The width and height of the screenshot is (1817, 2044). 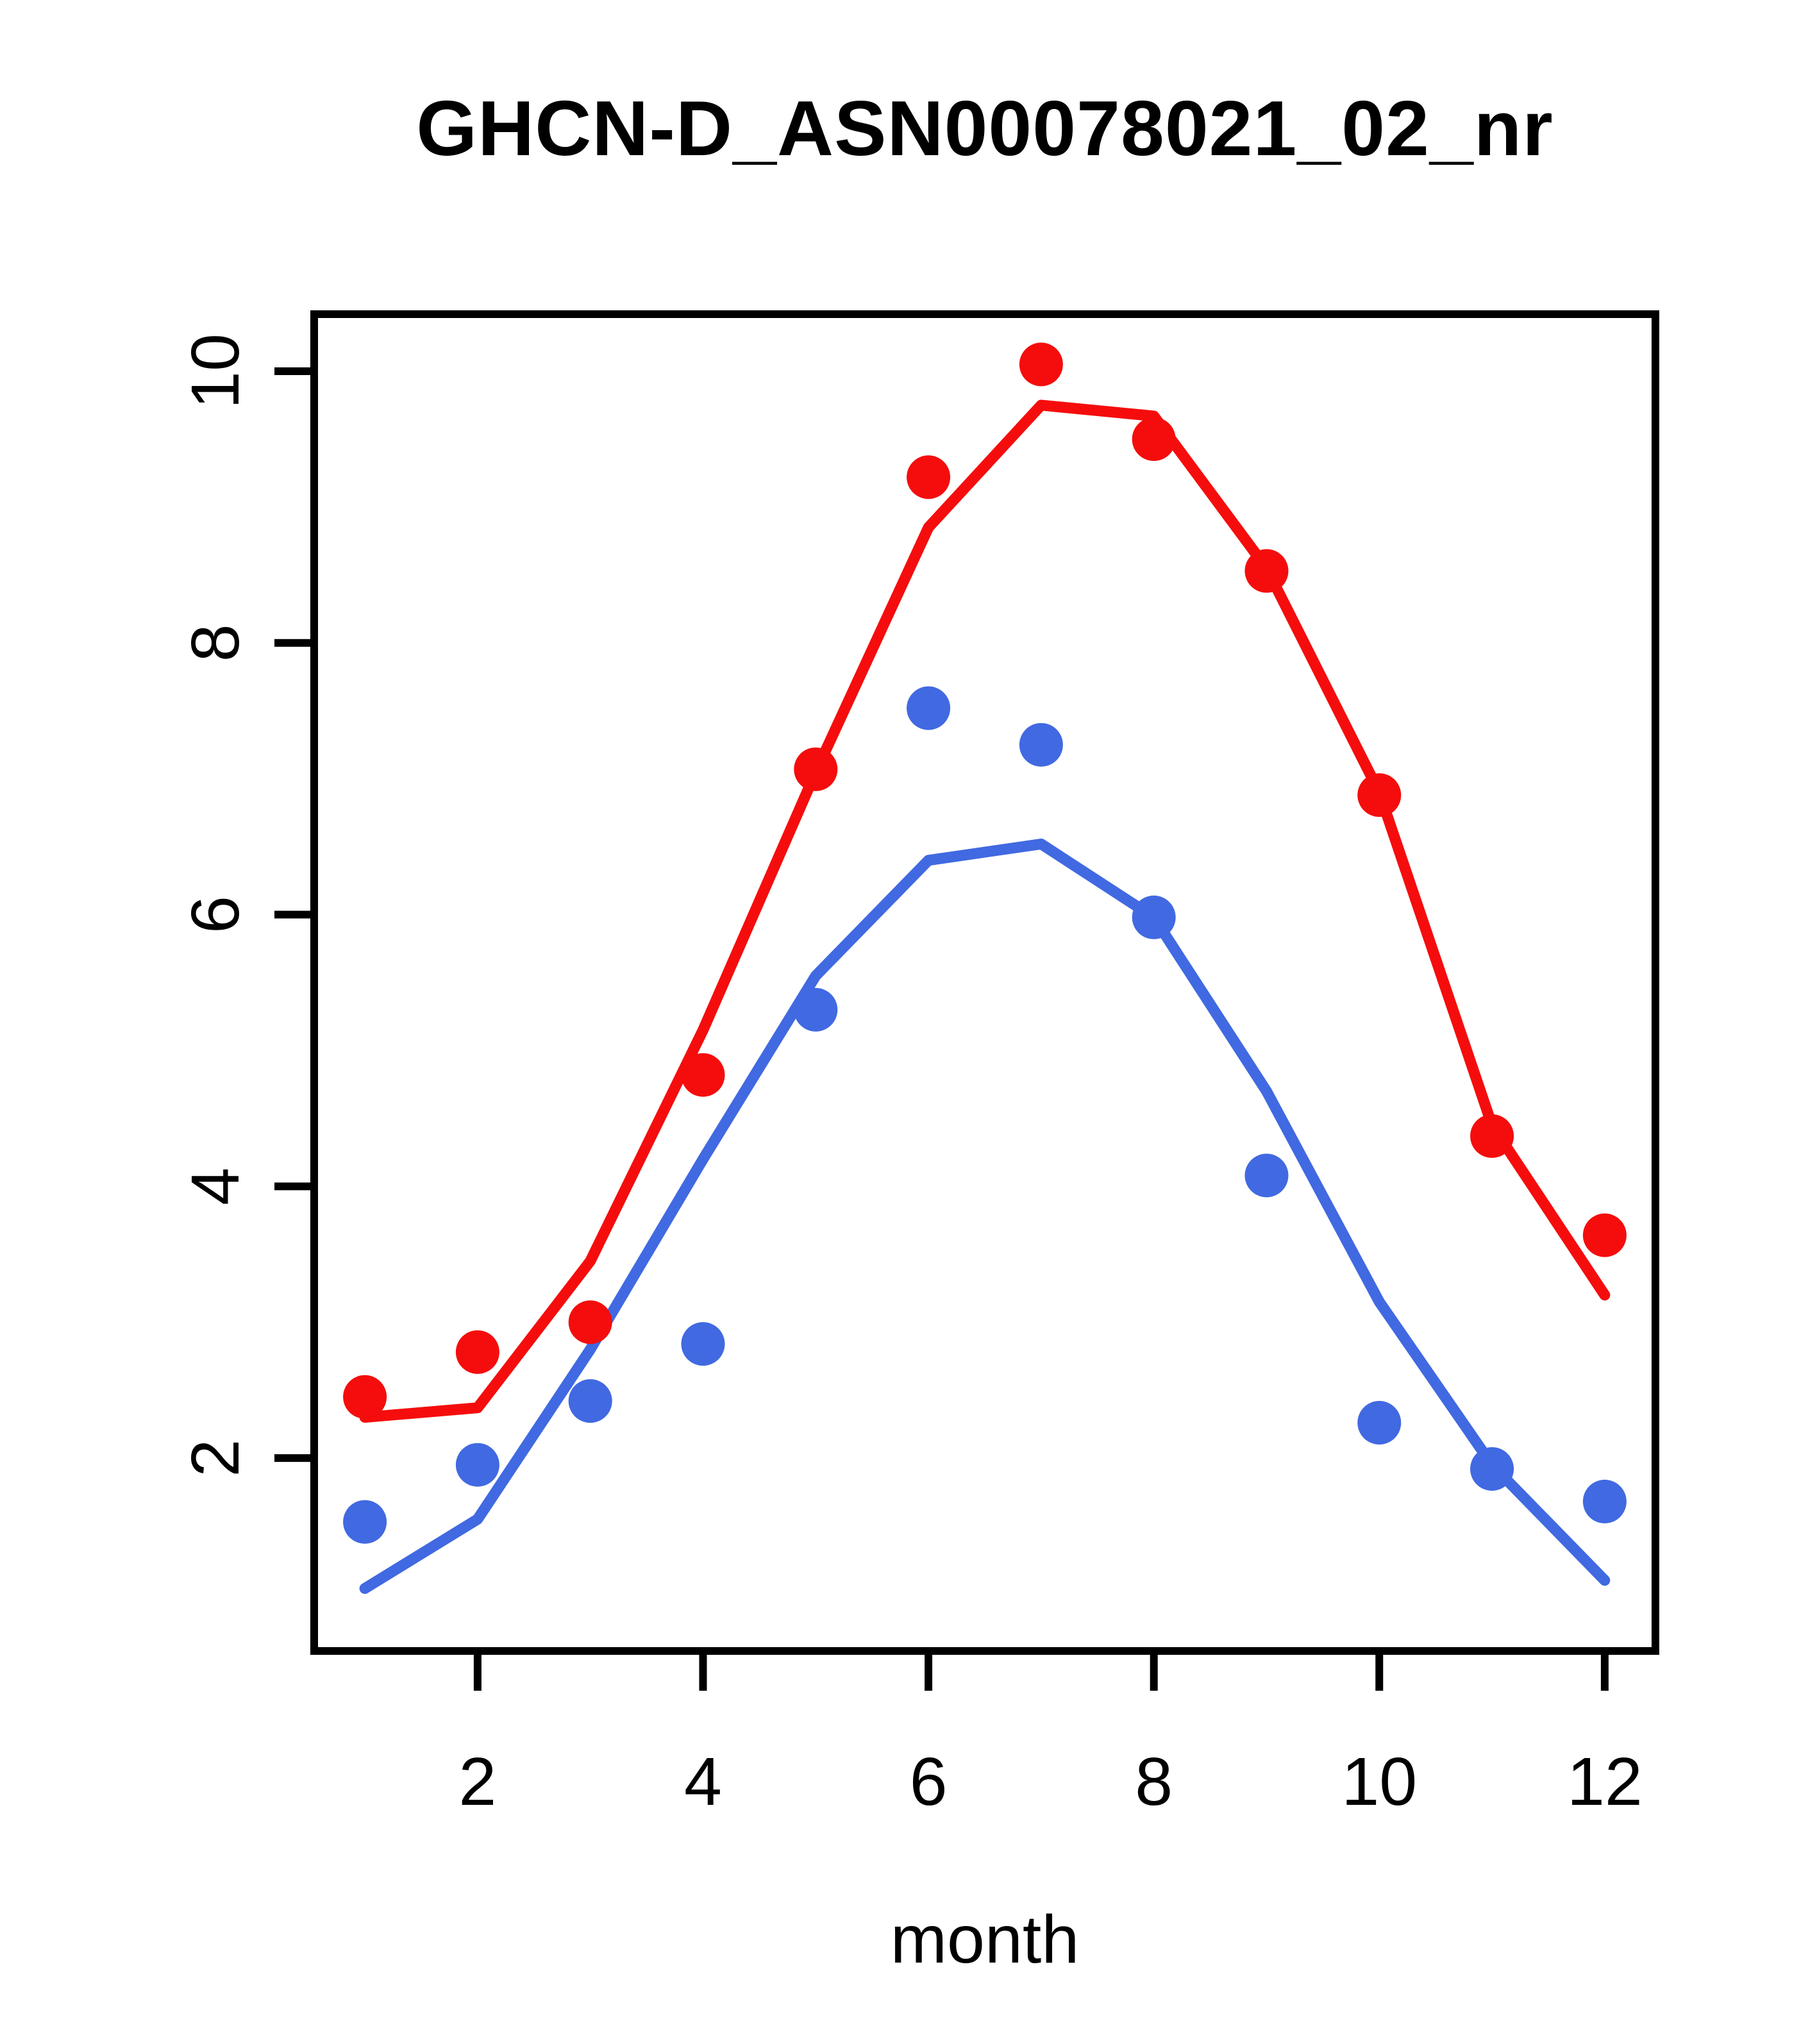 I want to click on y-axis: 2 4 6 8 10, so click(x=246, y=905).